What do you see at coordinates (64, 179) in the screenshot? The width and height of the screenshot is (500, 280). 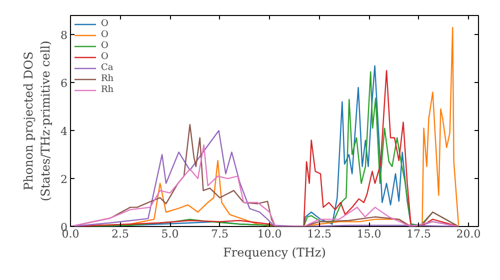 I see `y-tick-label: 2` at bounding box center [64, 179].